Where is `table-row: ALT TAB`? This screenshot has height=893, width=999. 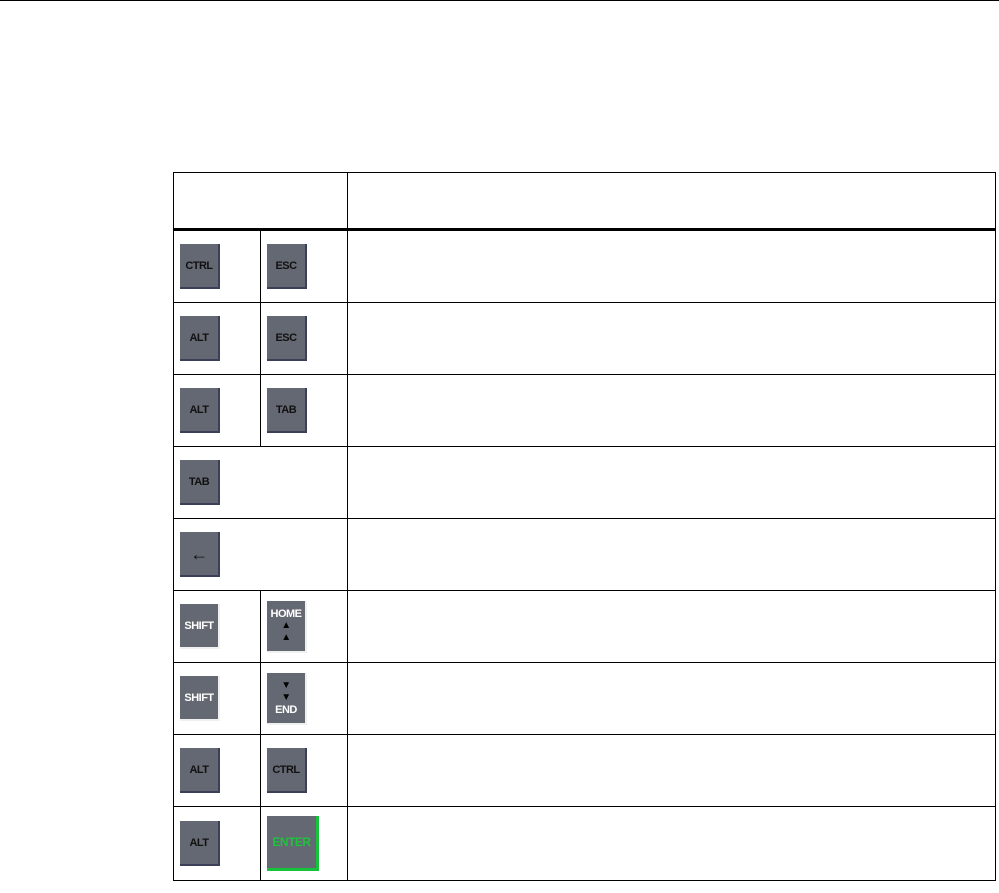
table-row: ALT TAB is located at coordinates (584, 410).